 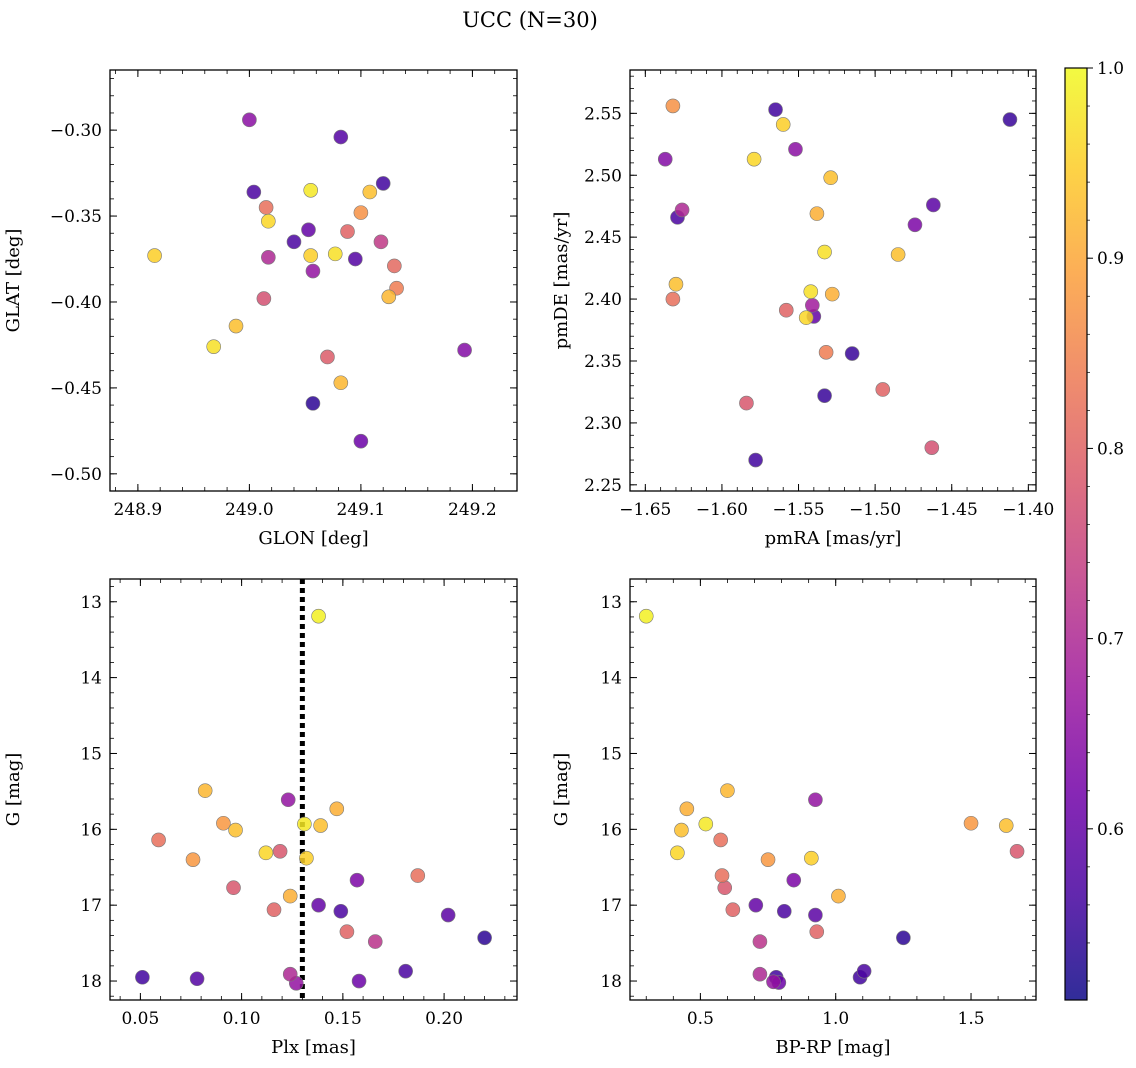 I want to click on figure-title: UCC (N=30), so click(x=530, y=20).